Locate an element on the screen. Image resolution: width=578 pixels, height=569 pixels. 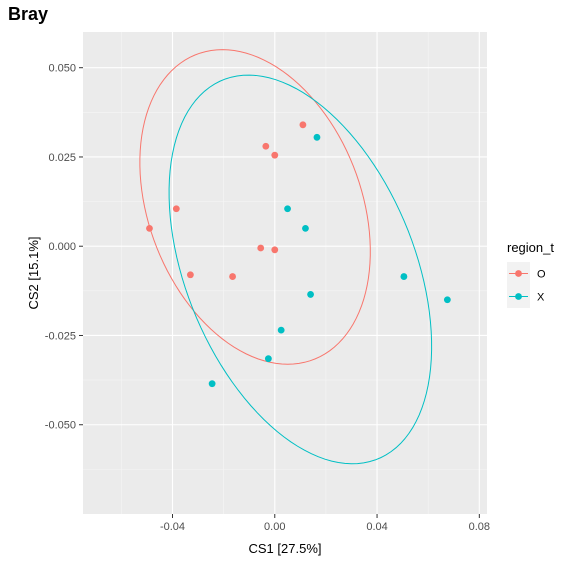
legend: region_t OX is located at coordinates (530, 274).